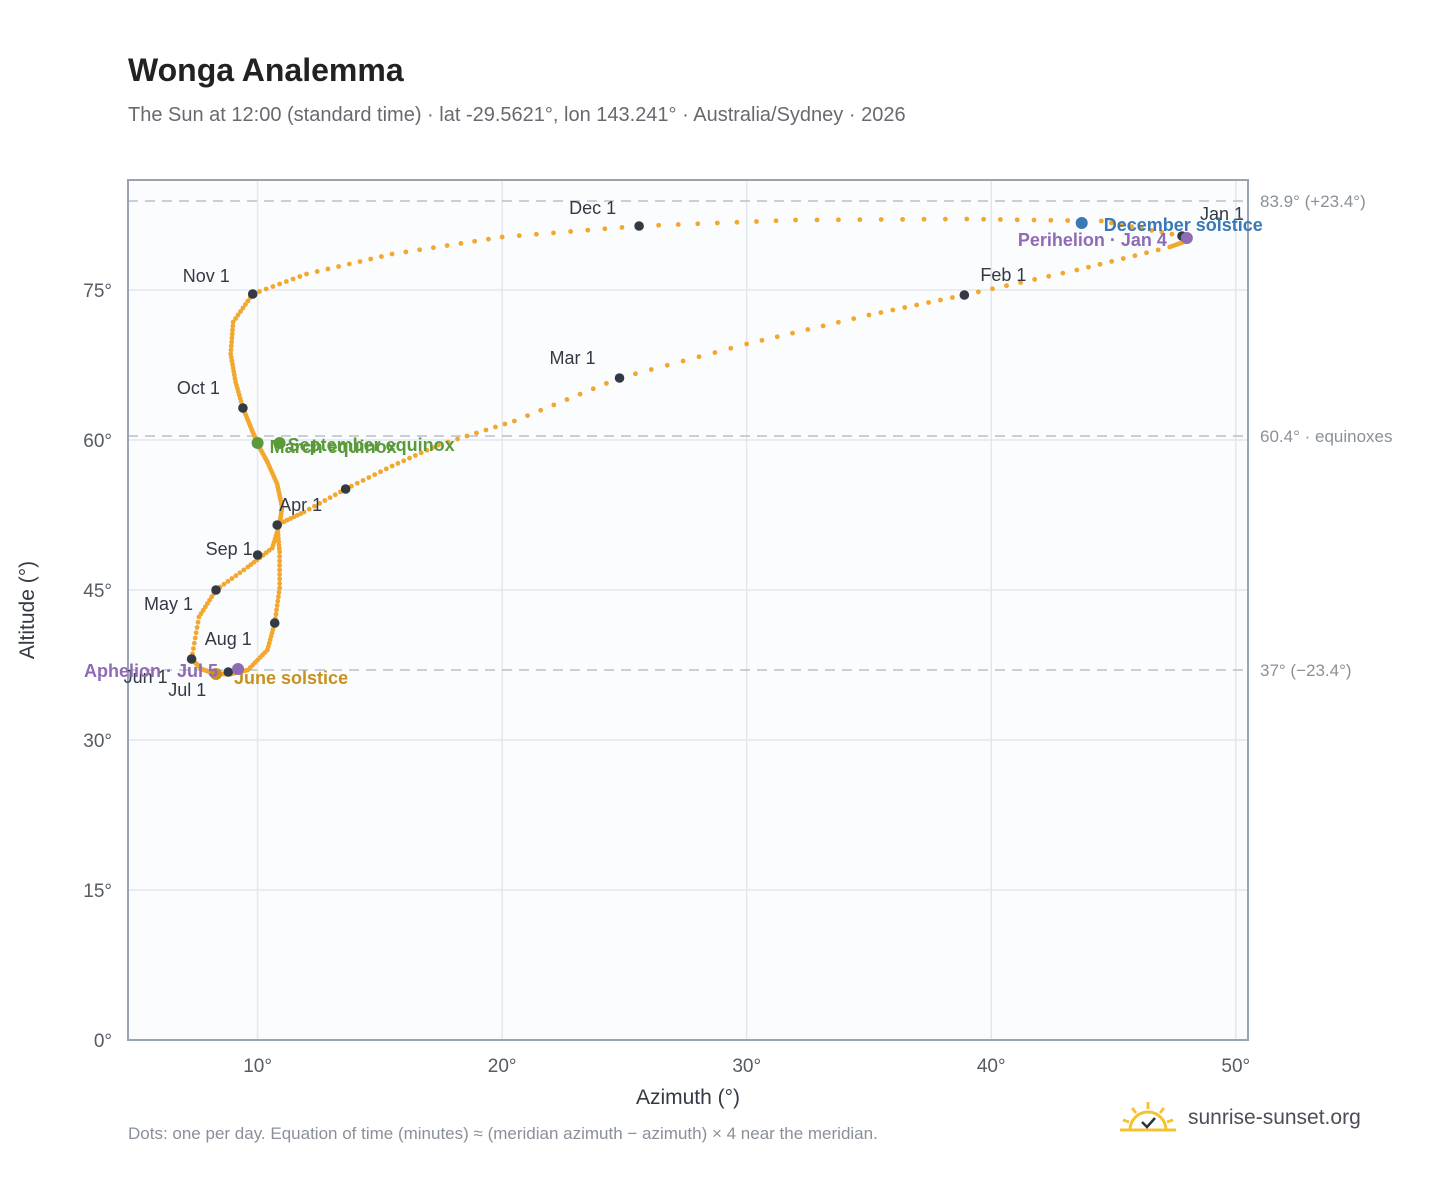 Image resolution: width=1448 pixels, height=1188 pixels. Describe the element at coordinates (266, 70) in the screenshot. I see `chart-title: Wonga Analemma` at that location.